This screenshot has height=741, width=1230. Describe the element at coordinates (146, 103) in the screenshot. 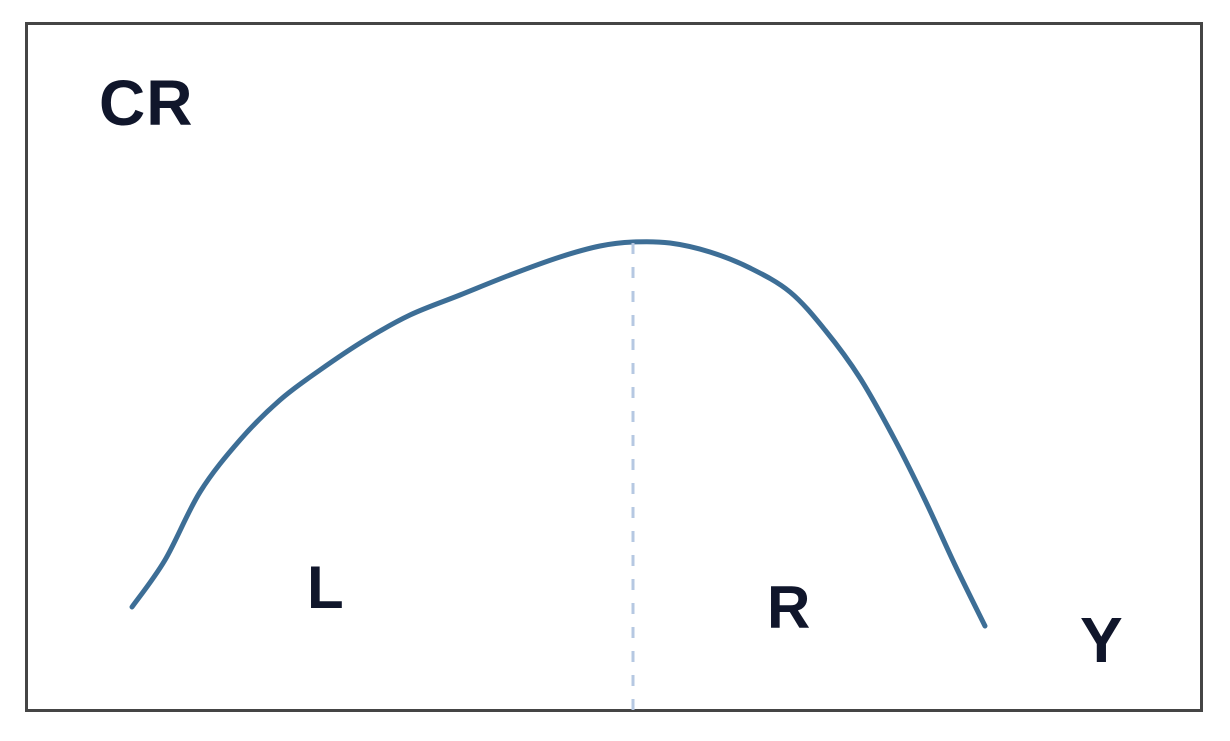

I see `cr-quantity-label: CR` at that location.